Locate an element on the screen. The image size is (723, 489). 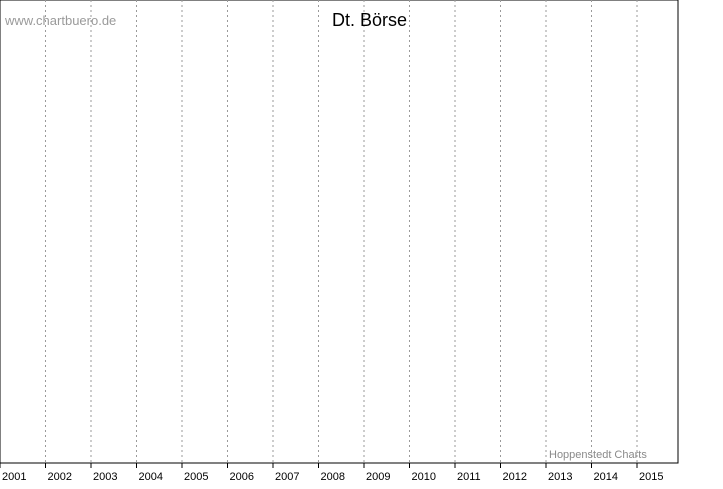
x-tick-label-2015: 2015 is located at coordinates (651, 477).